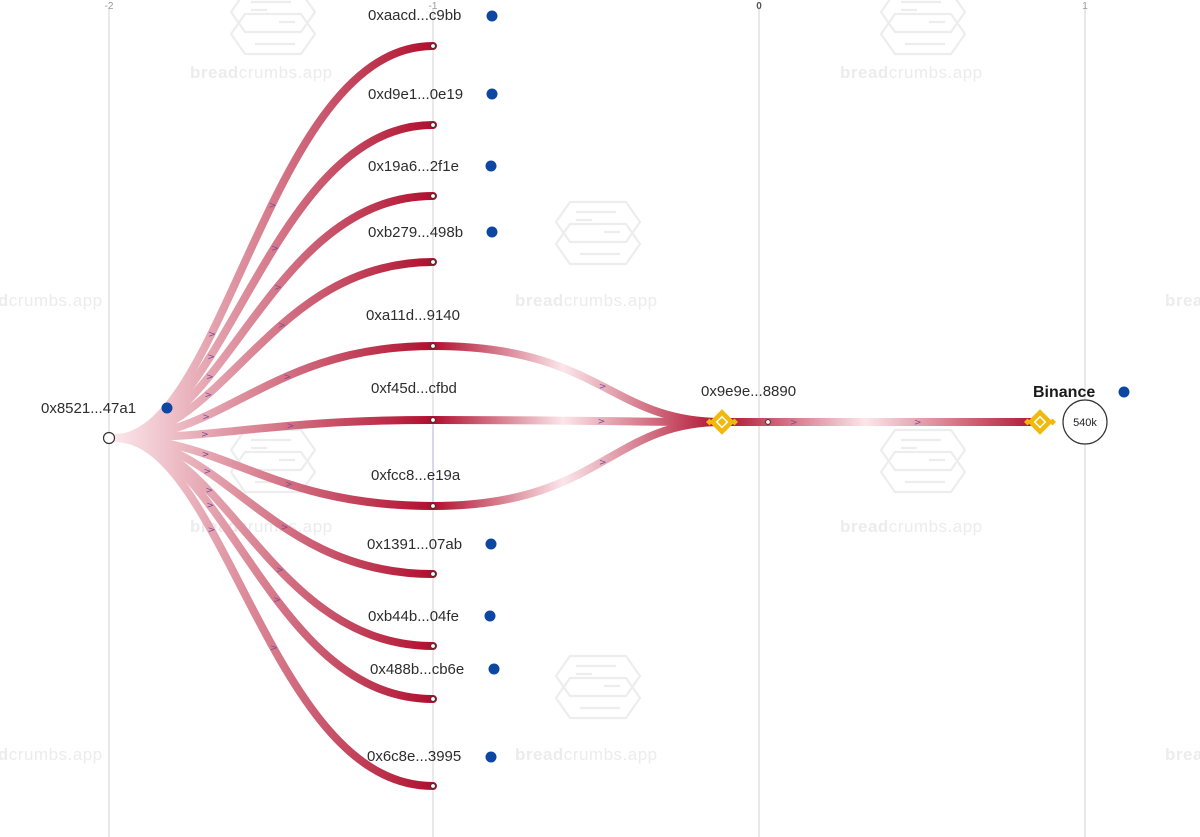  What do you see at coordinates (433, 28) in the screenshot?
I see `intermediate-node: 0xaacd...c9bb` at bounding box center [433, 28].